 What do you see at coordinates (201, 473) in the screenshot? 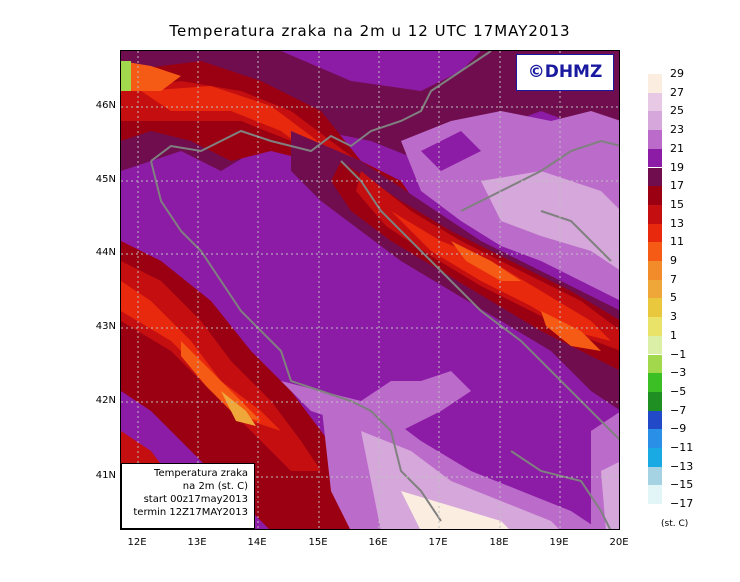
I see `info-line-variable: Temperatura zraka` at bounding box center [201, 473].